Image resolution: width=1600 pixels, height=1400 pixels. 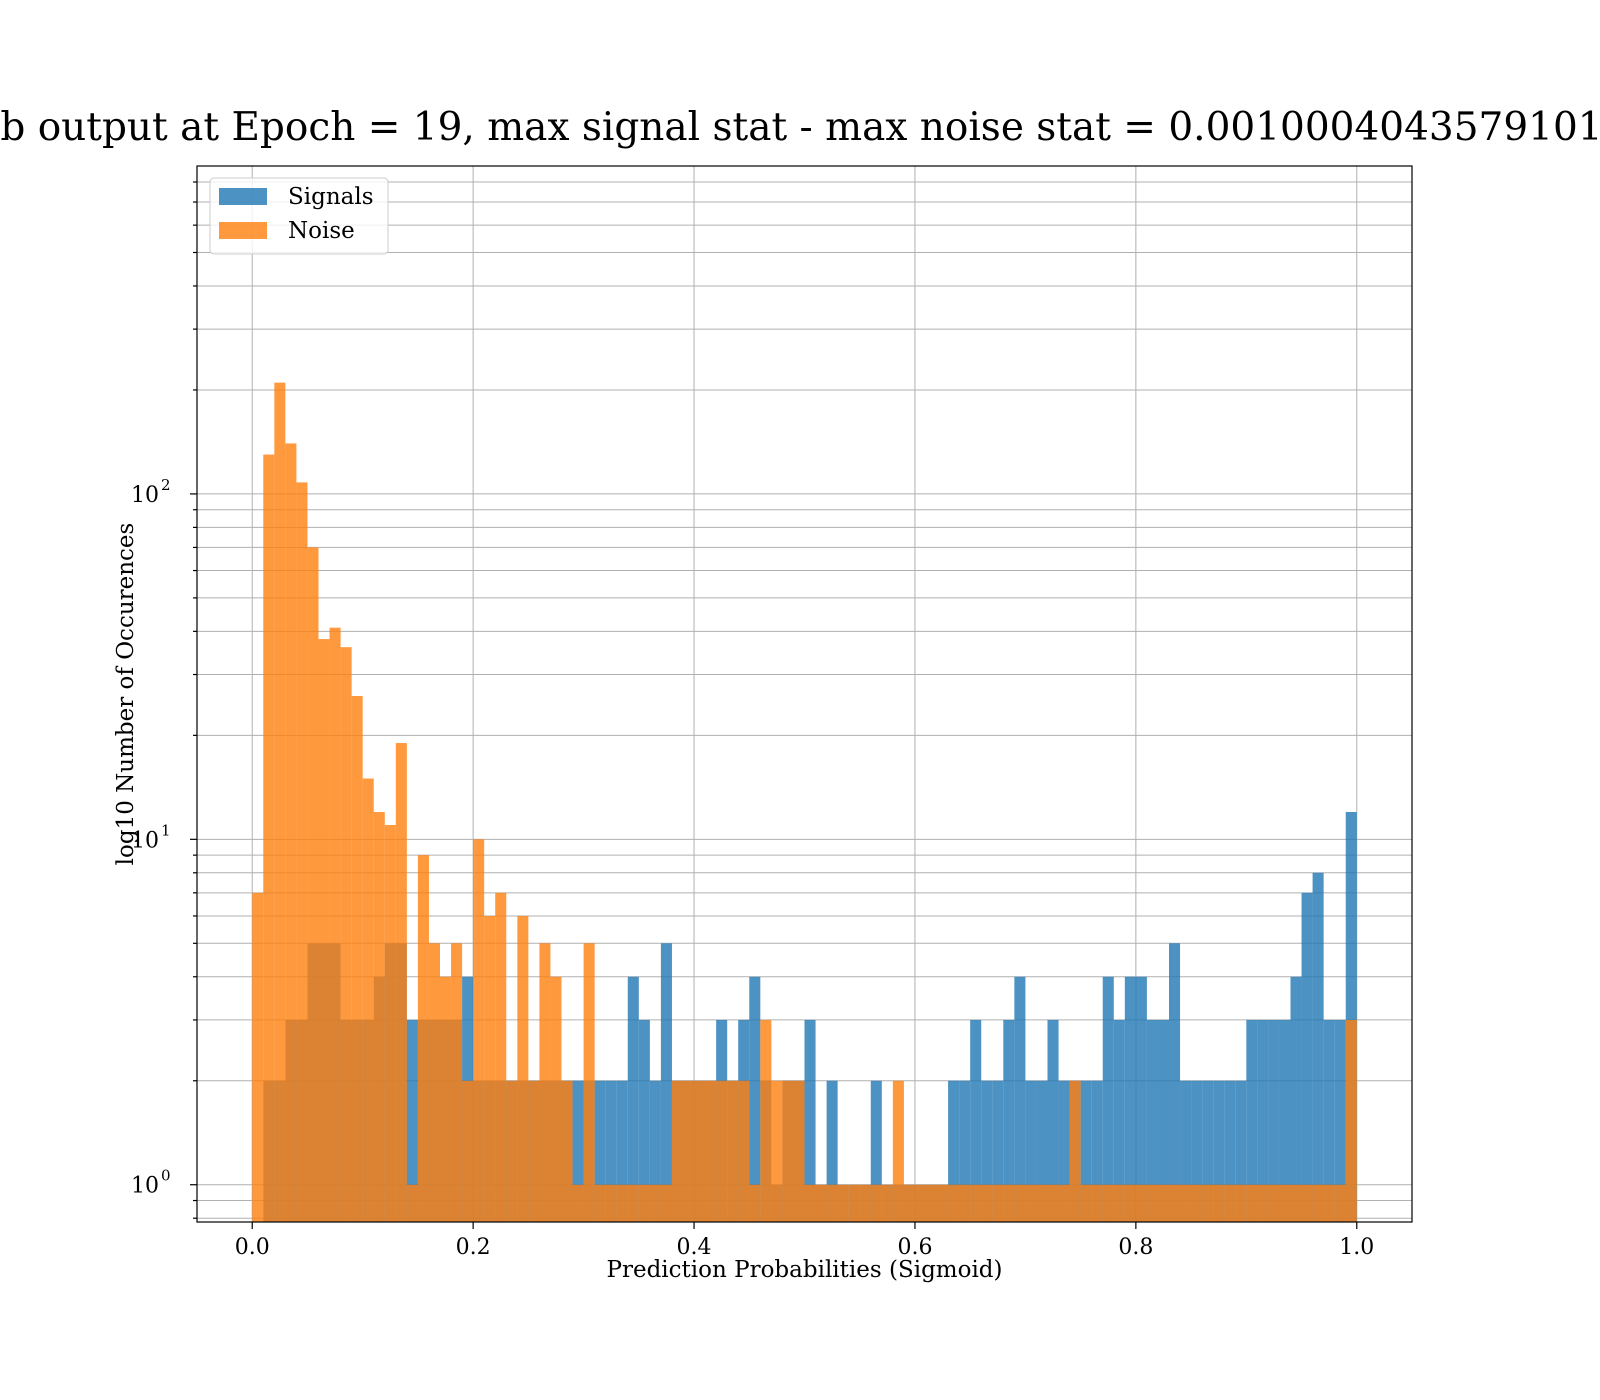 I want to click on x-axis-label: Prediction Probabilities (Sigmoid), so click(x=805, y=1270).